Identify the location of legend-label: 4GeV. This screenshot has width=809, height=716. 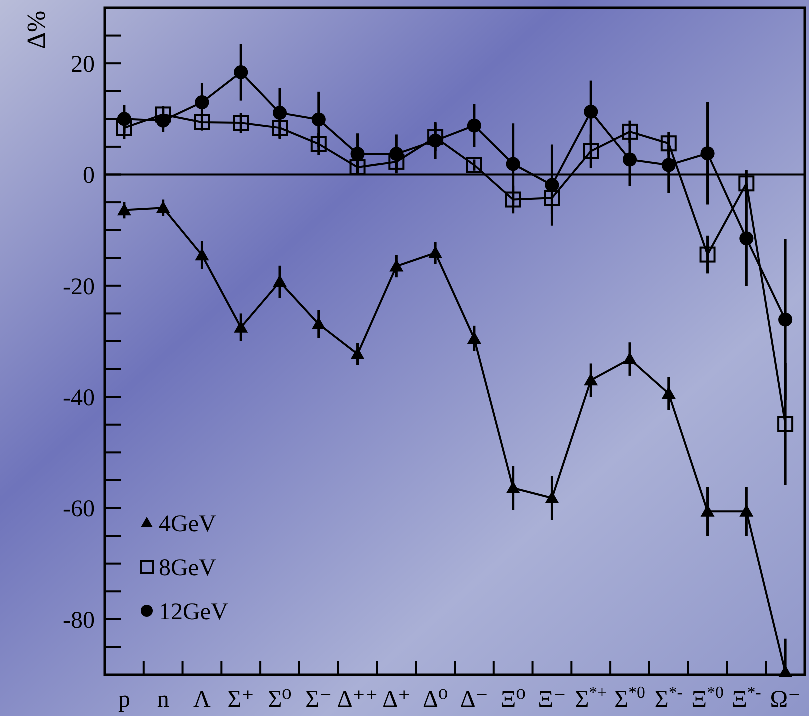
(188, 524).